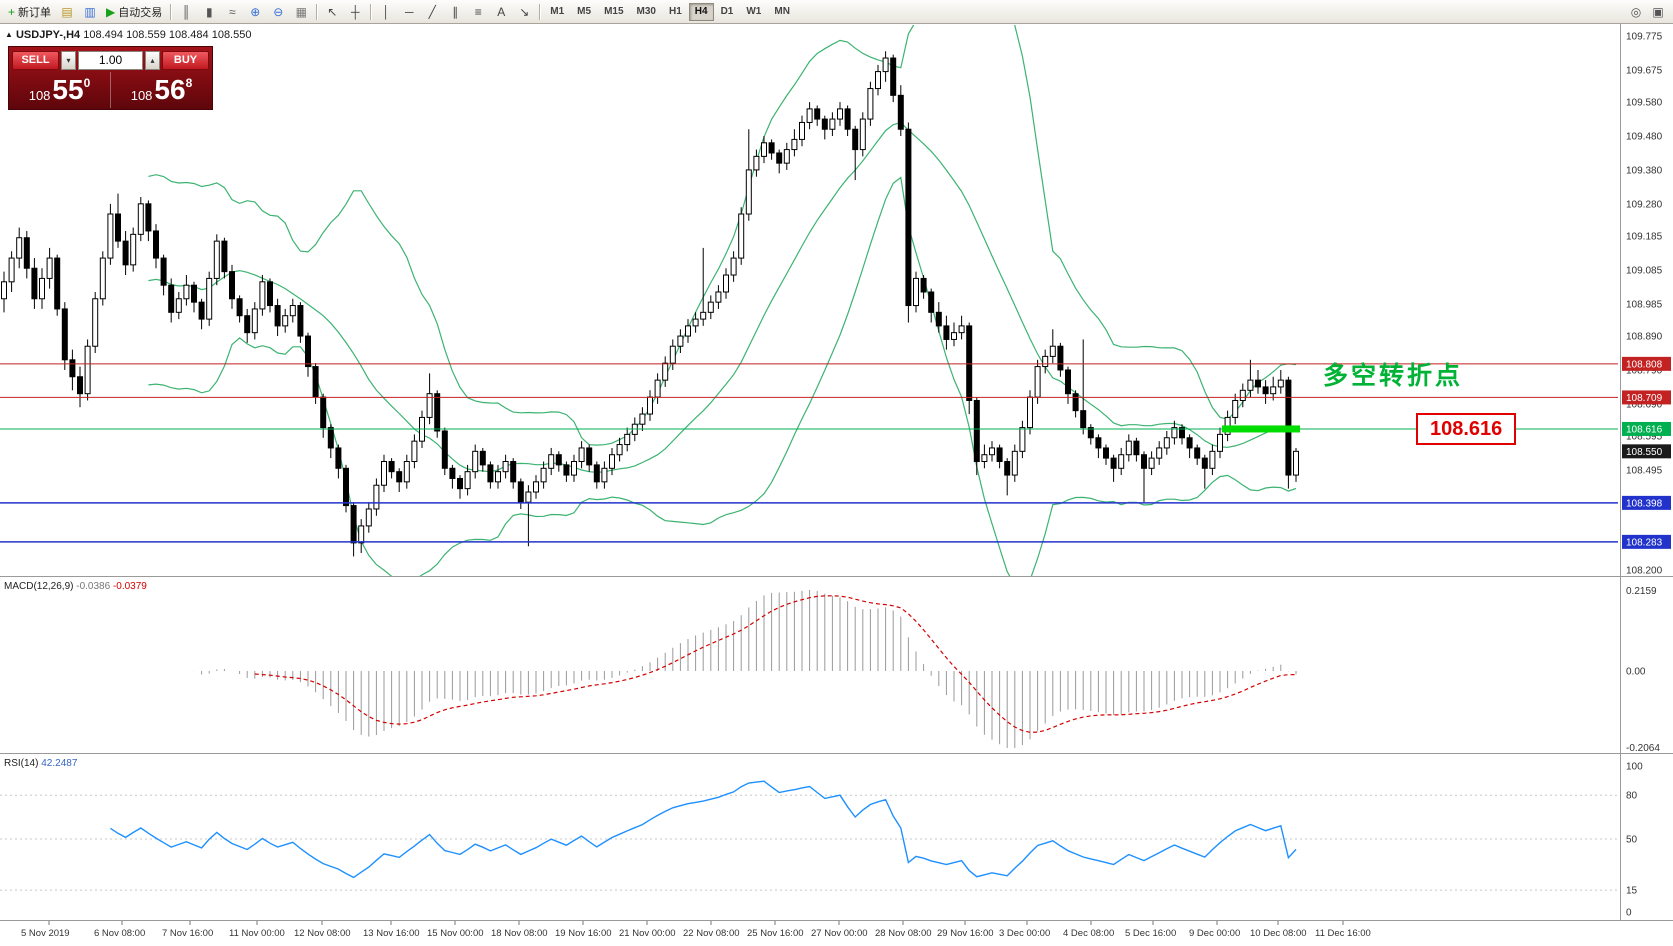  I want to click on text-tool-button: A, so click(501, 12).